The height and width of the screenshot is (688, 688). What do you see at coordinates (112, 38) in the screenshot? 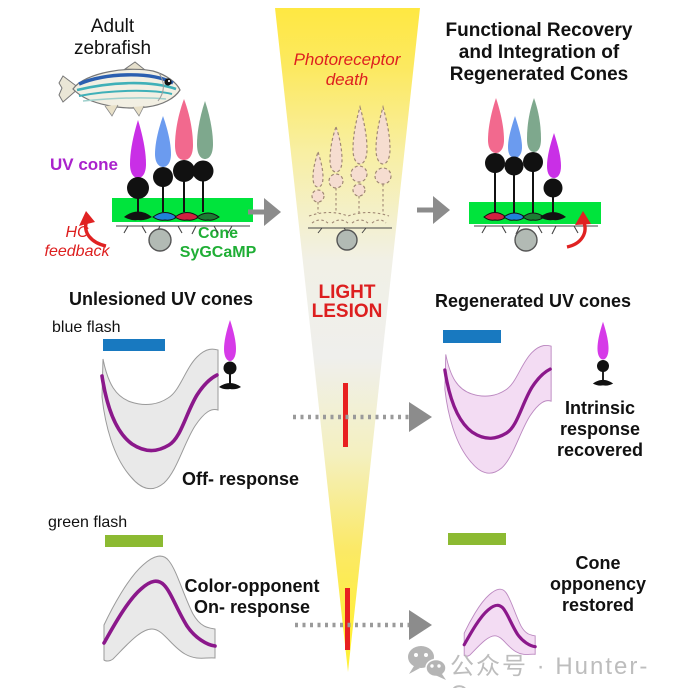
I see `adult-zebrafish-title: Adult zebrafish` at bounding box center [112, 38].